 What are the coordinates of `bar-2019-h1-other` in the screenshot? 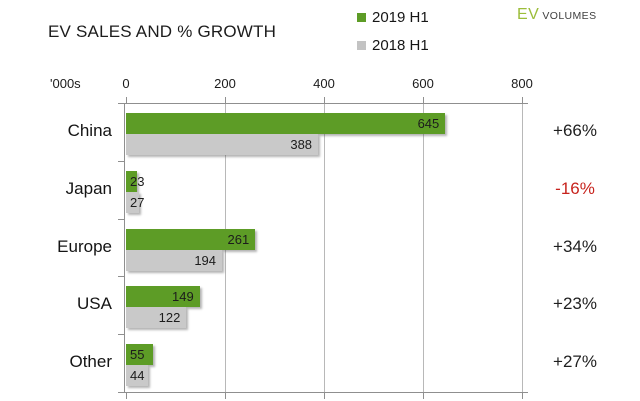 It's located at (140, 355).